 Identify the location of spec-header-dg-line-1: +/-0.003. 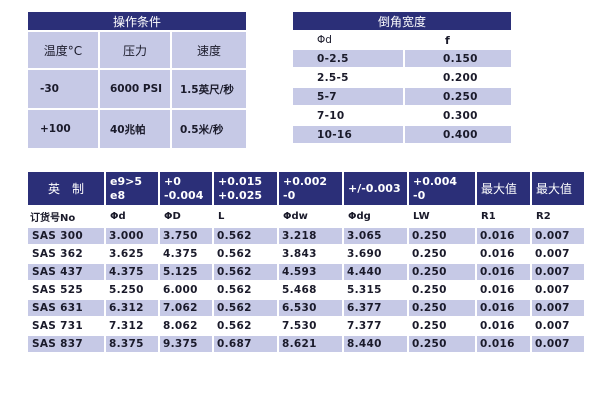
(374, 188).